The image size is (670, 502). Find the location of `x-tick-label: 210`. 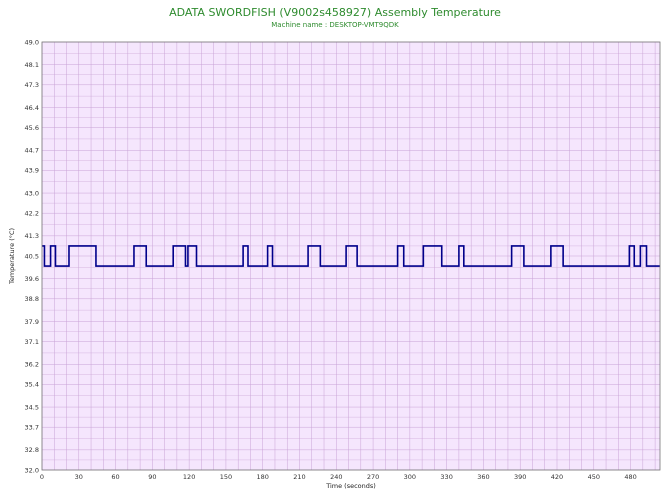

x-tick-label: 210 is located at coordinates (299, 477).